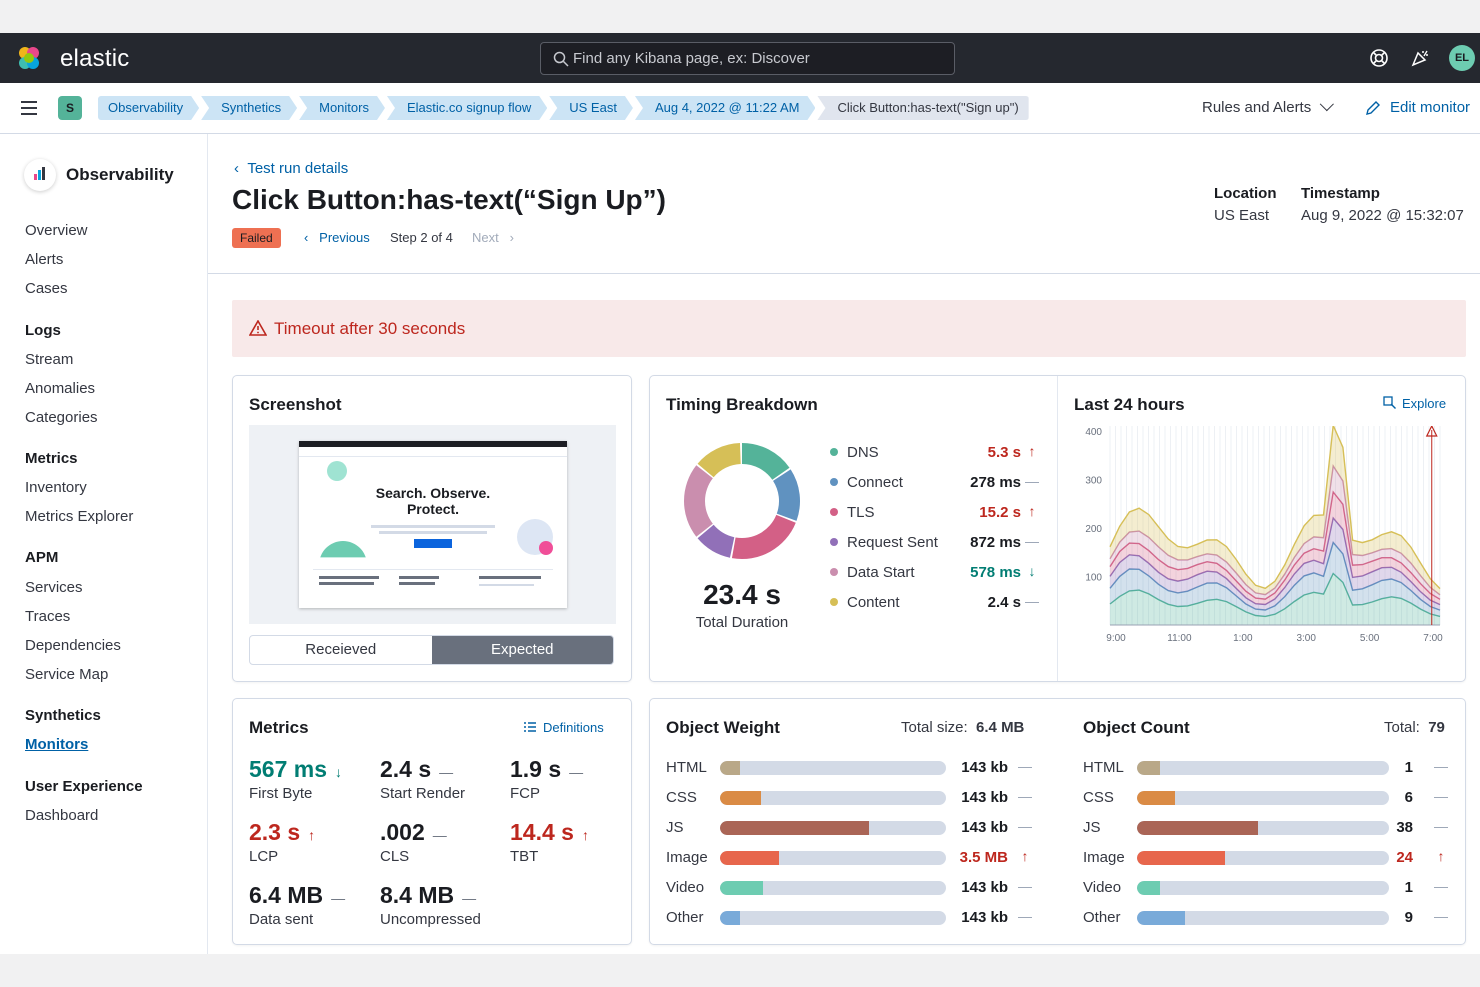  I want to click on sidebar-item-alerts: Alerts, so click(44, 259).